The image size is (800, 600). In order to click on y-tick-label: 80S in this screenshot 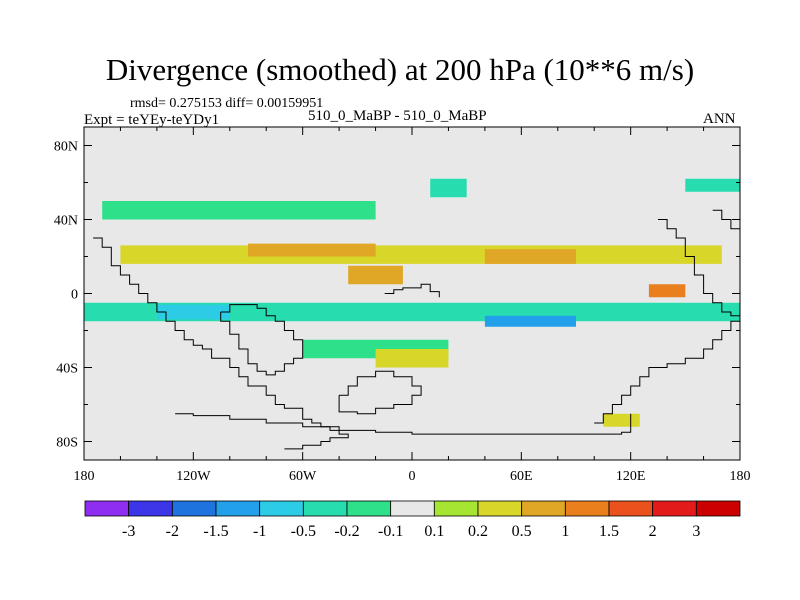, I will do `click(67, 443)`.